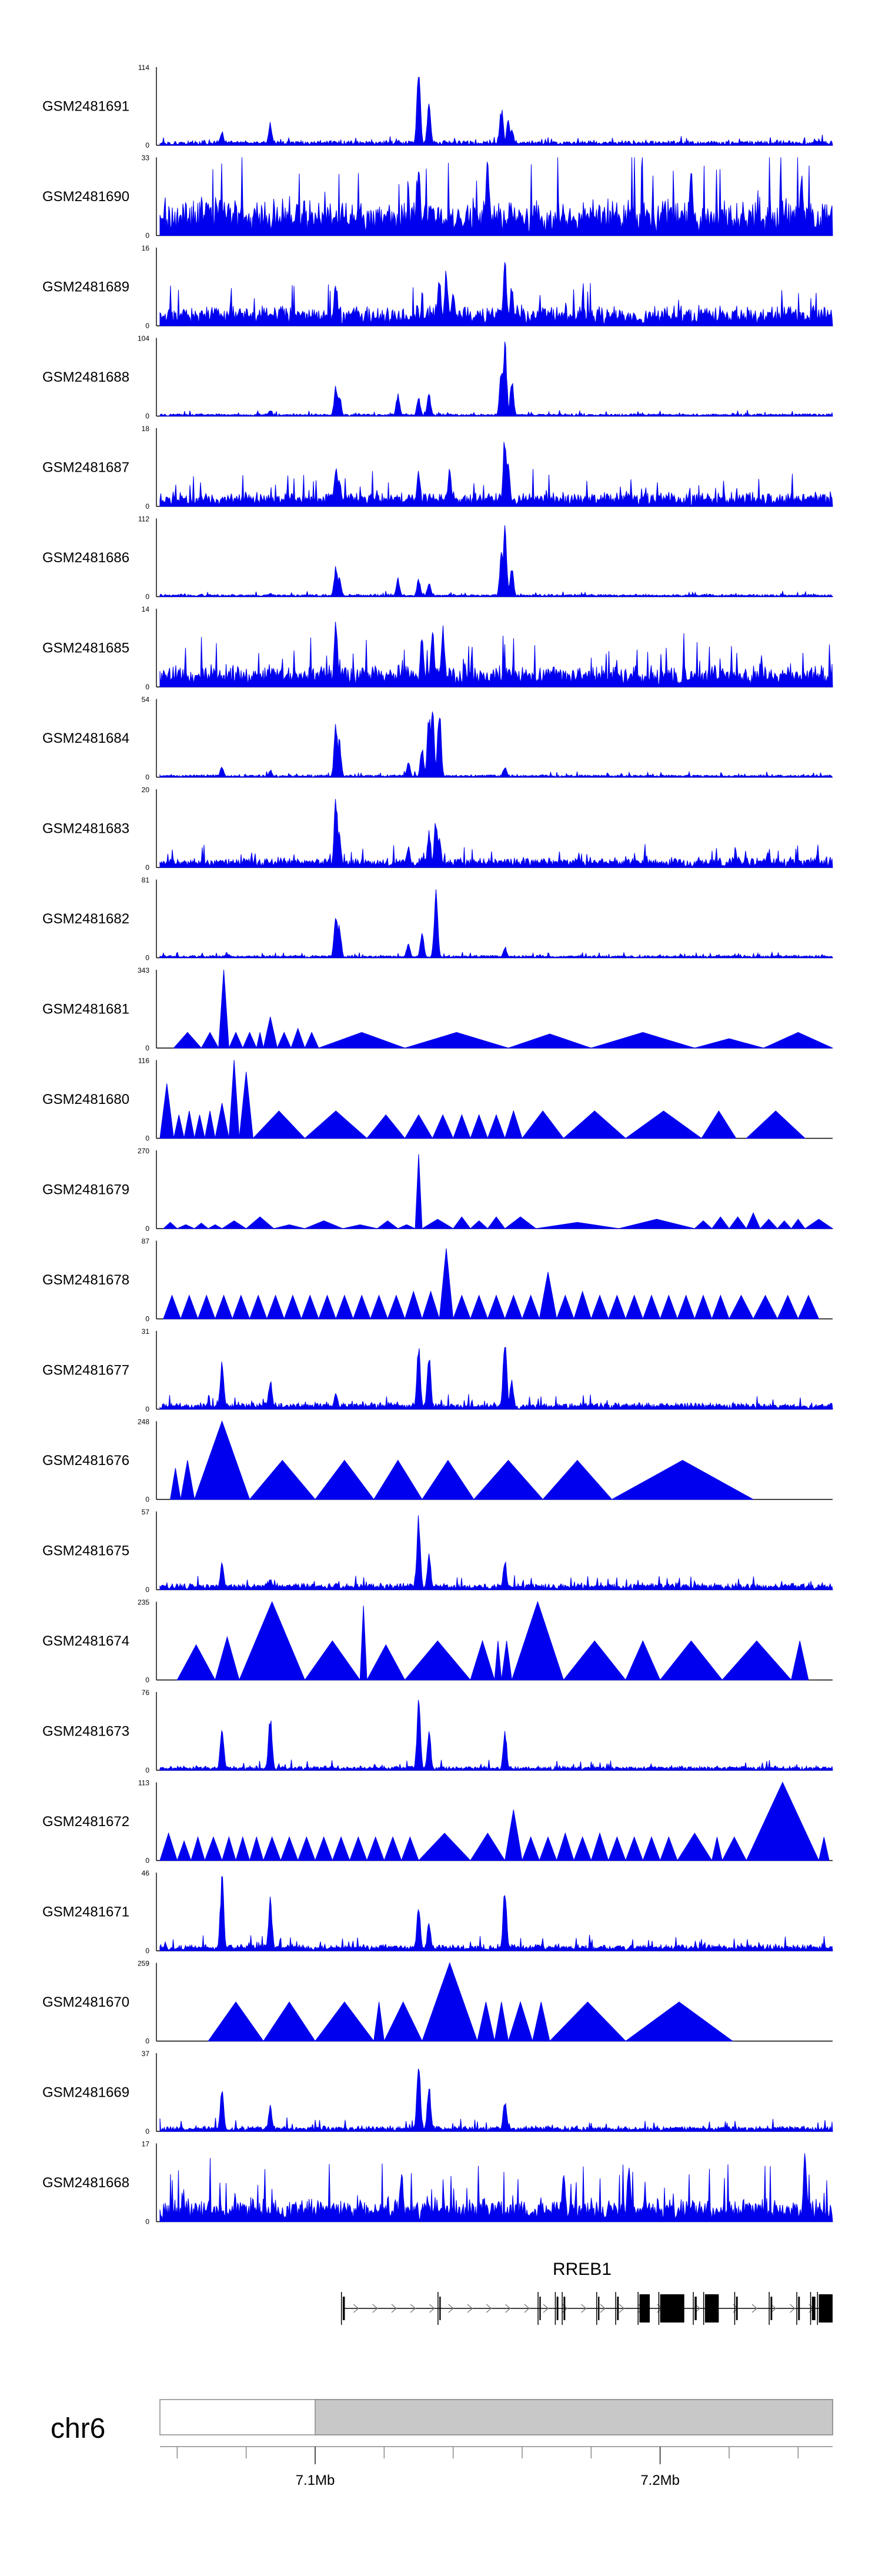 This screenshot has width=882, height=2576. I want to click on track-label: GSM2481680, so click(85, 1099).